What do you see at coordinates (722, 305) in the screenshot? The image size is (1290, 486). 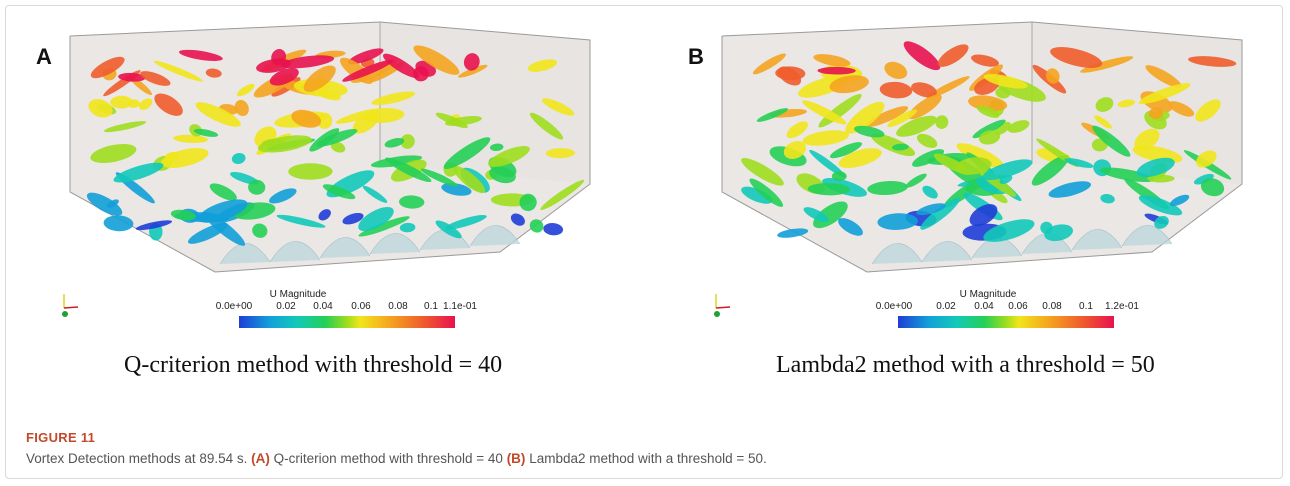 I see `orientation-axes-icon` at bounding box center [722, 305].